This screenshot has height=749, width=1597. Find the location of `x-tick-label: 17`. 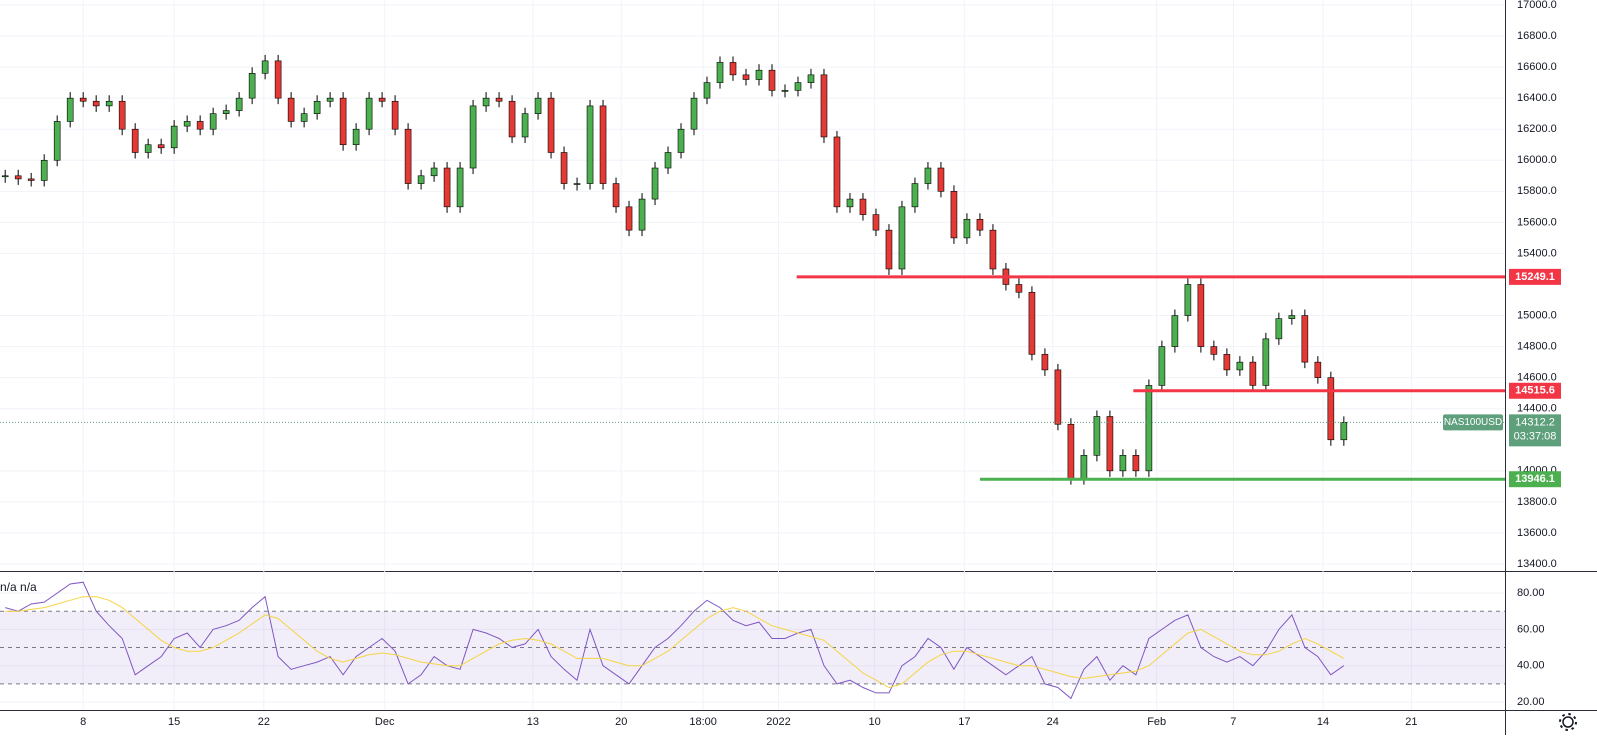

x-tick-label: 17 is located at coordinates (964, 722).